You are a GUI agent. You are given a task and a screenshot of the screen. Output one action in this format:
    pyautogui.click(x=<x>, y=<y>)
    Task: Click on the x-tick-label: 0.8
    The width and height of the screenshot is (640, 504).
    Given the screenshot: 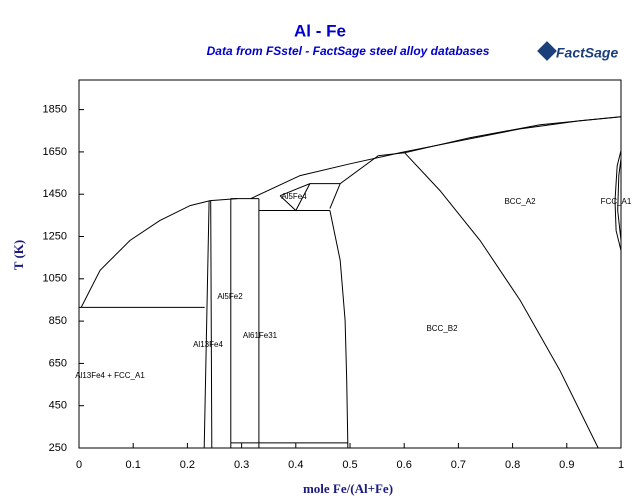 What is the action you would take?
    pyautogui.click(x=512, y=465)
    